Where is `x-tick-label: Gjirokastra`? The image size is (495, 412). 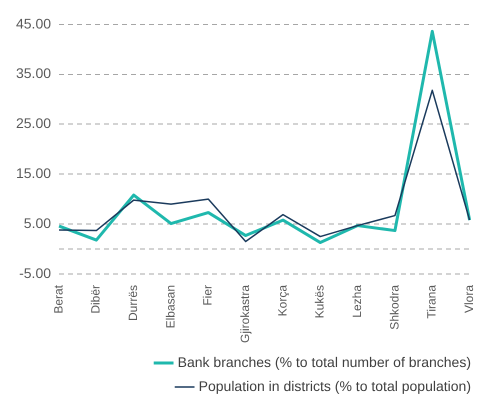
x-tick-label: Gjirokastra is located at coordinates (245, 313).